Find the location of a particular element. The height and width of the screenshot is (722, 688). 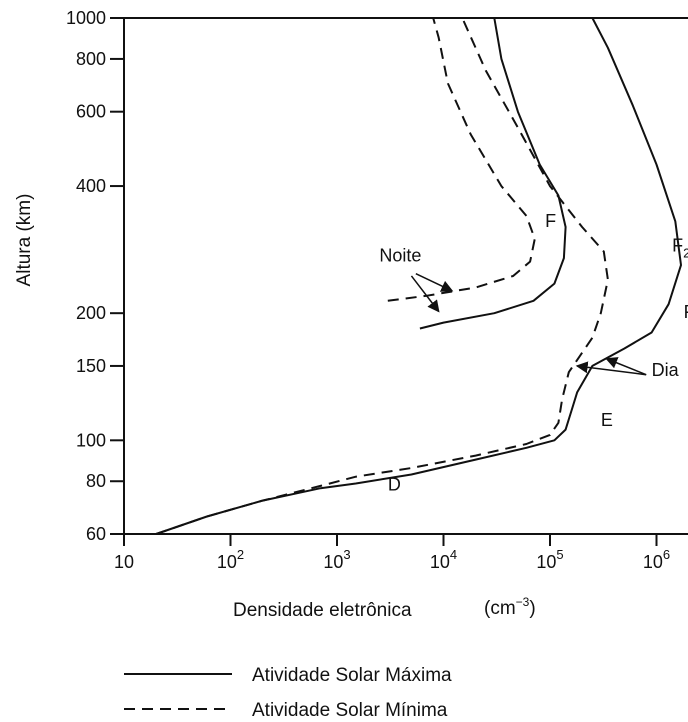

x-tick-label: 10⁶ is located at coordinates (656, 559).